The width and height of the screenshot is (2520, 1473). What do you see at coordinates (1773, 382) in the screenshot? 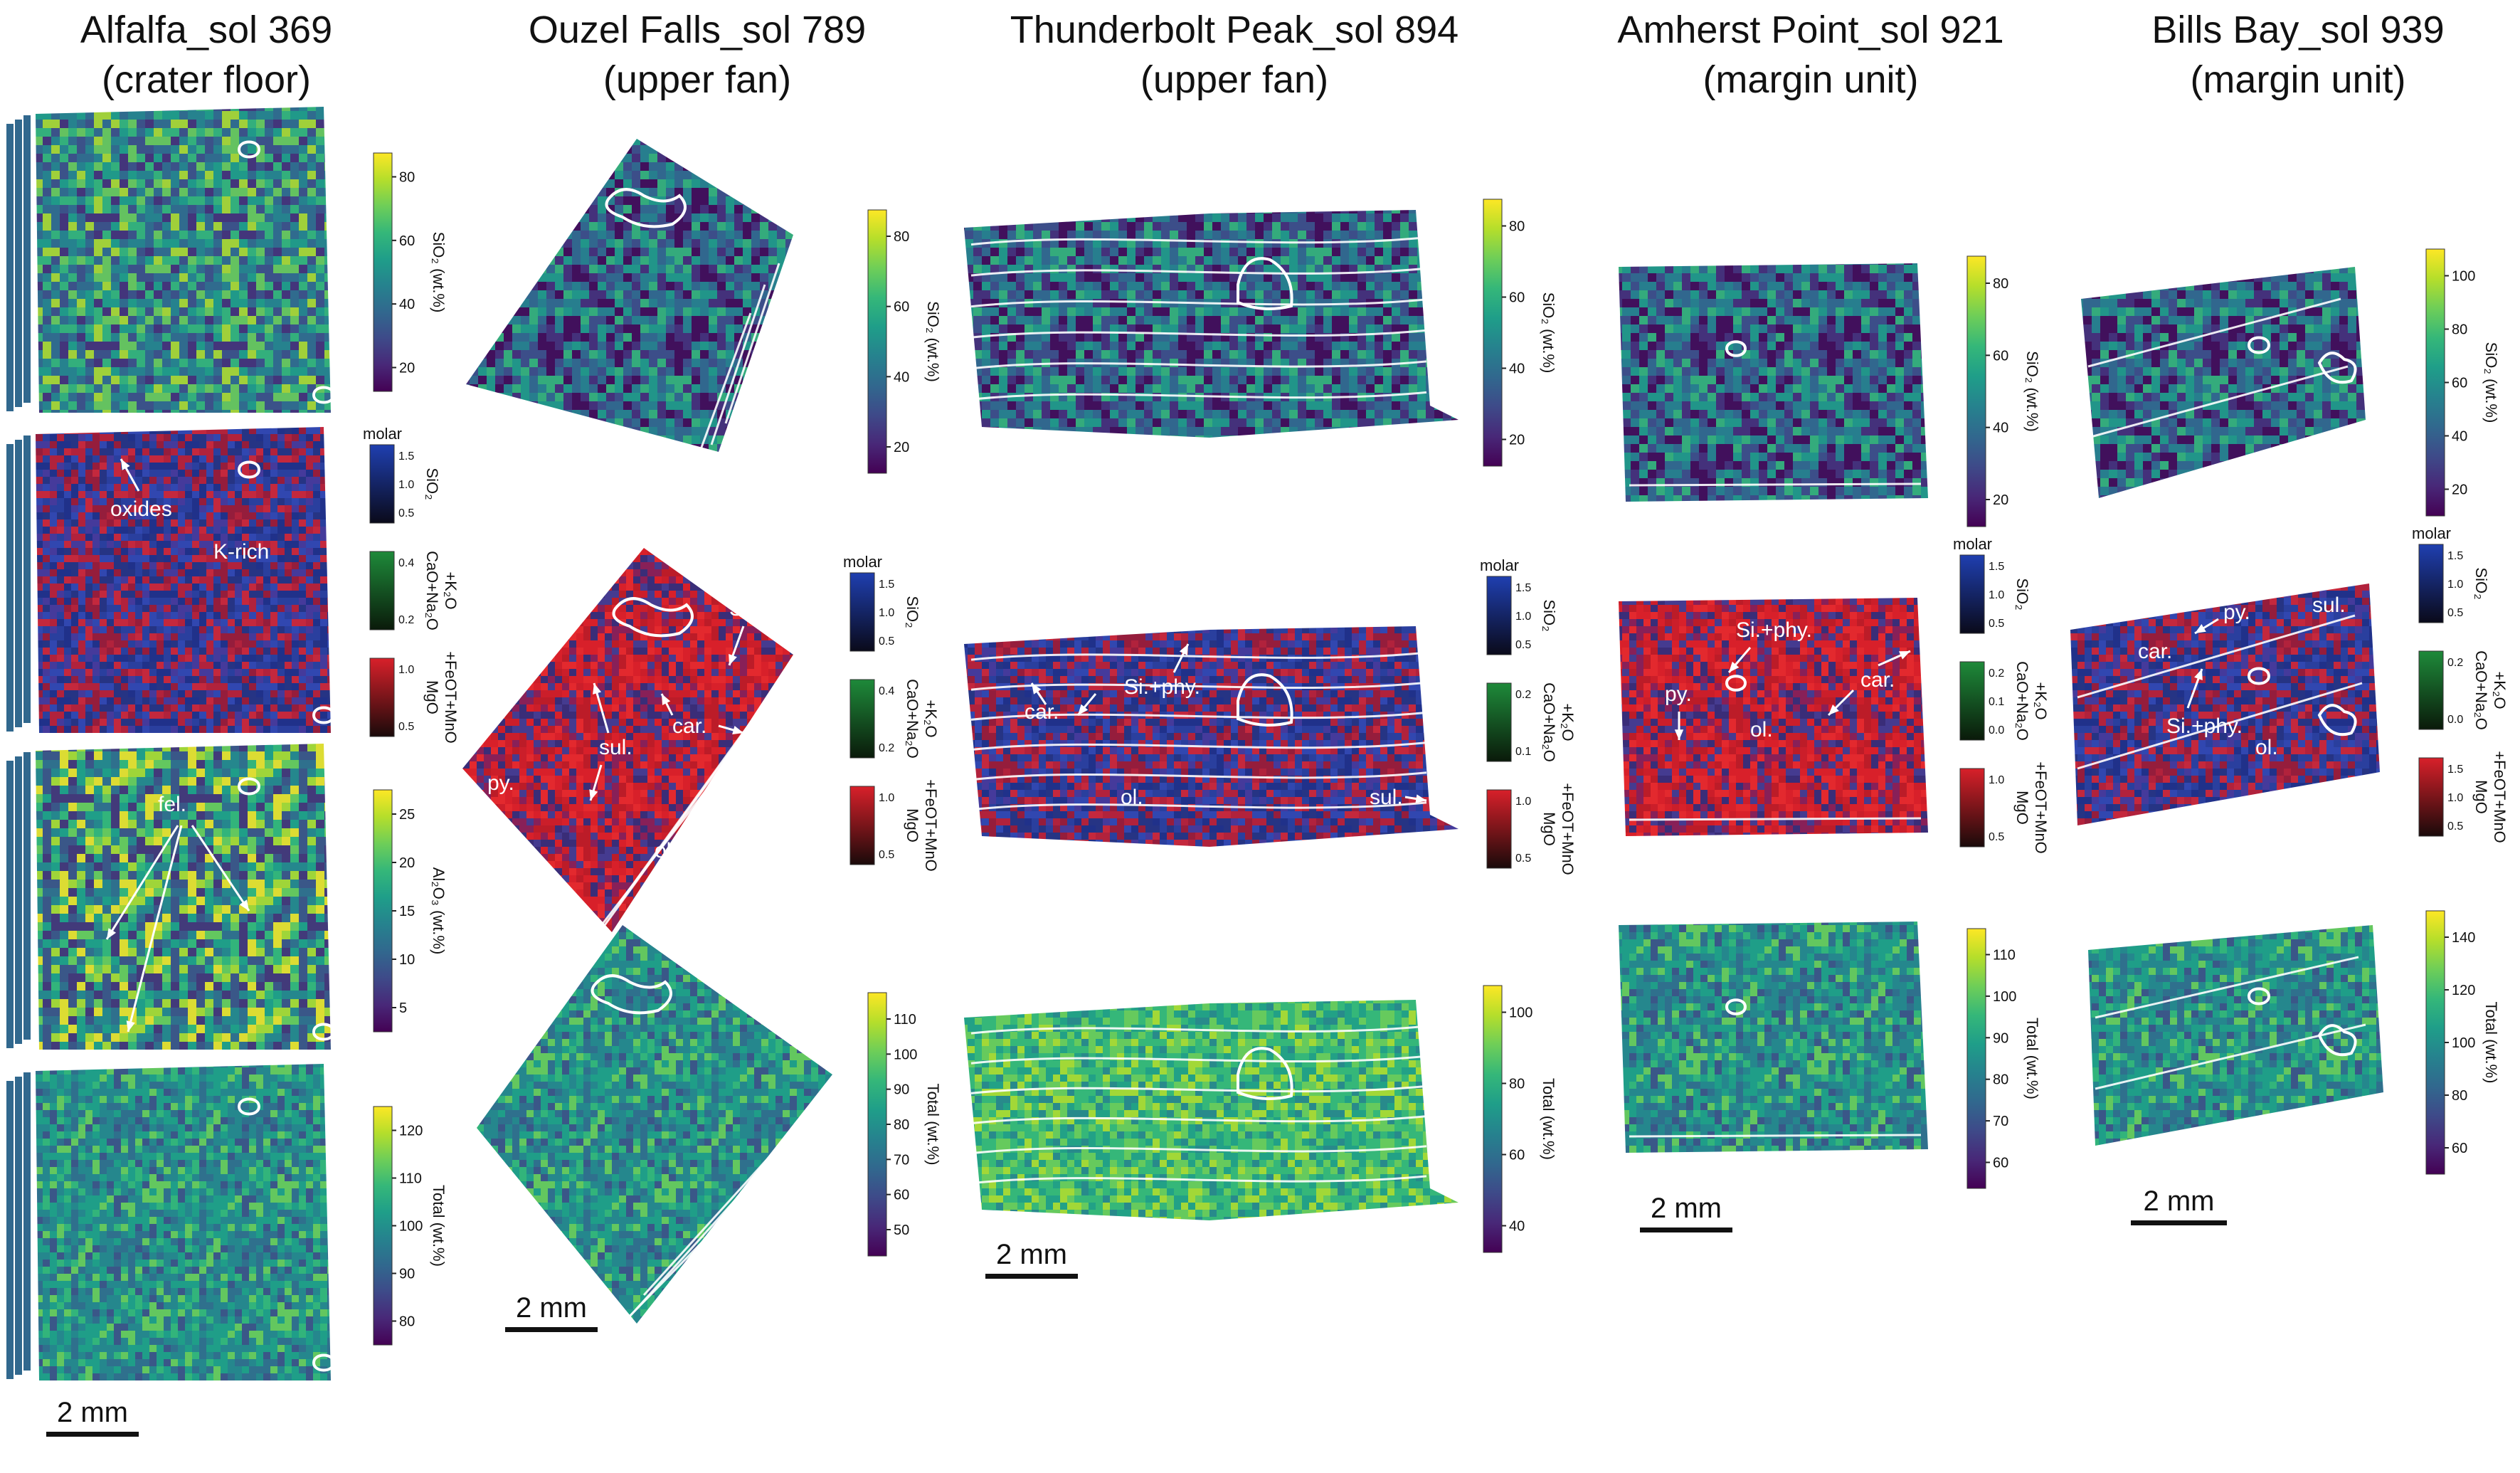
I see `amherst-map-0-area` at bounding box center [1773, 382].